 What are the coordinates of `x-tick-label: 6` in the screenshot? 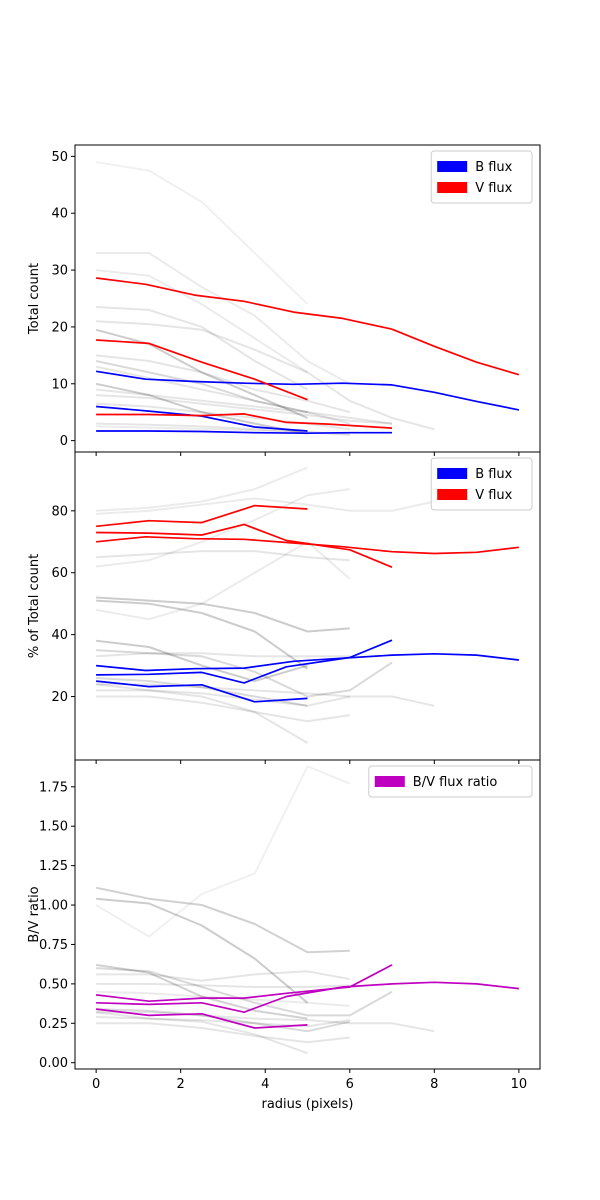 It's located at (350, 1084).